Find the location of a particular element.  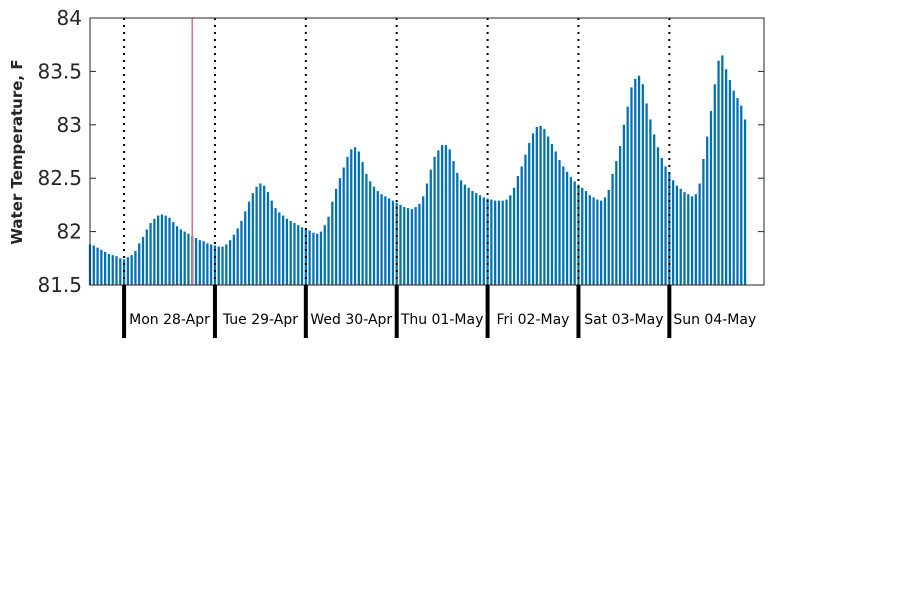

y-tick-label: 82 is located at coordinates (69, 232).